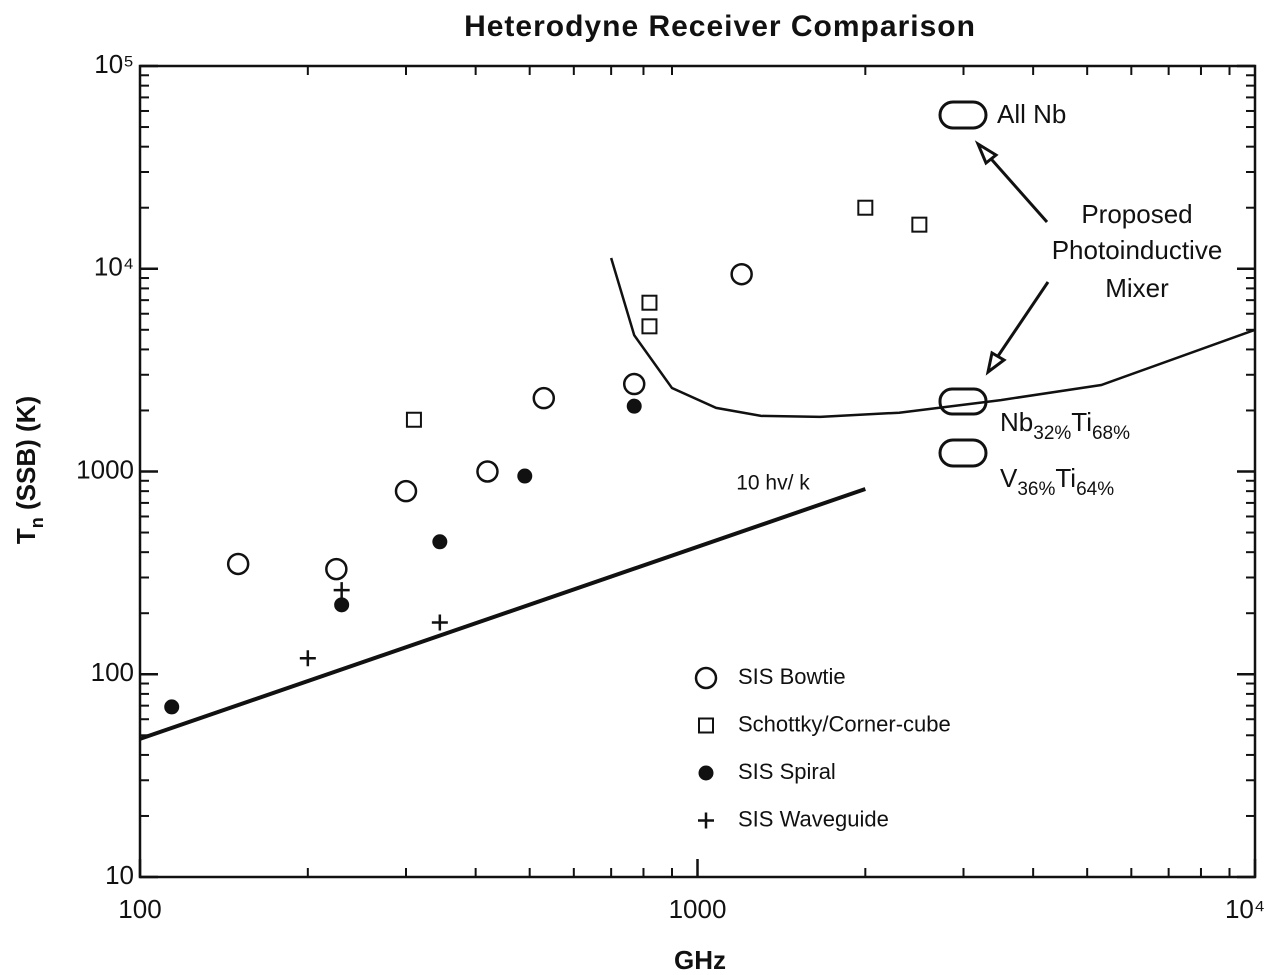 The height and width of the screenshot is (975, 1286). Describe the element at coordinates (1036, 489) in the screenshot. I see `alloy-label-part: 36%` at that location.